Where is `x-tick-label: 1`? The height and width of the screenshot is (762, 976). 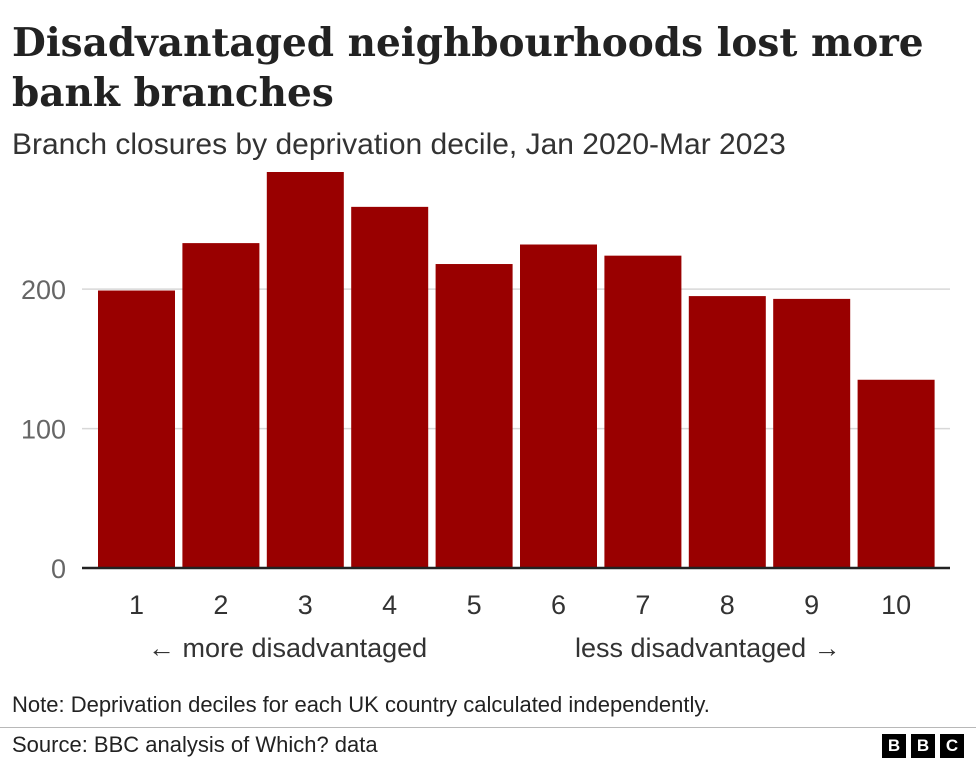 x-tick-label: 1 is located at coordinates (136, 605).